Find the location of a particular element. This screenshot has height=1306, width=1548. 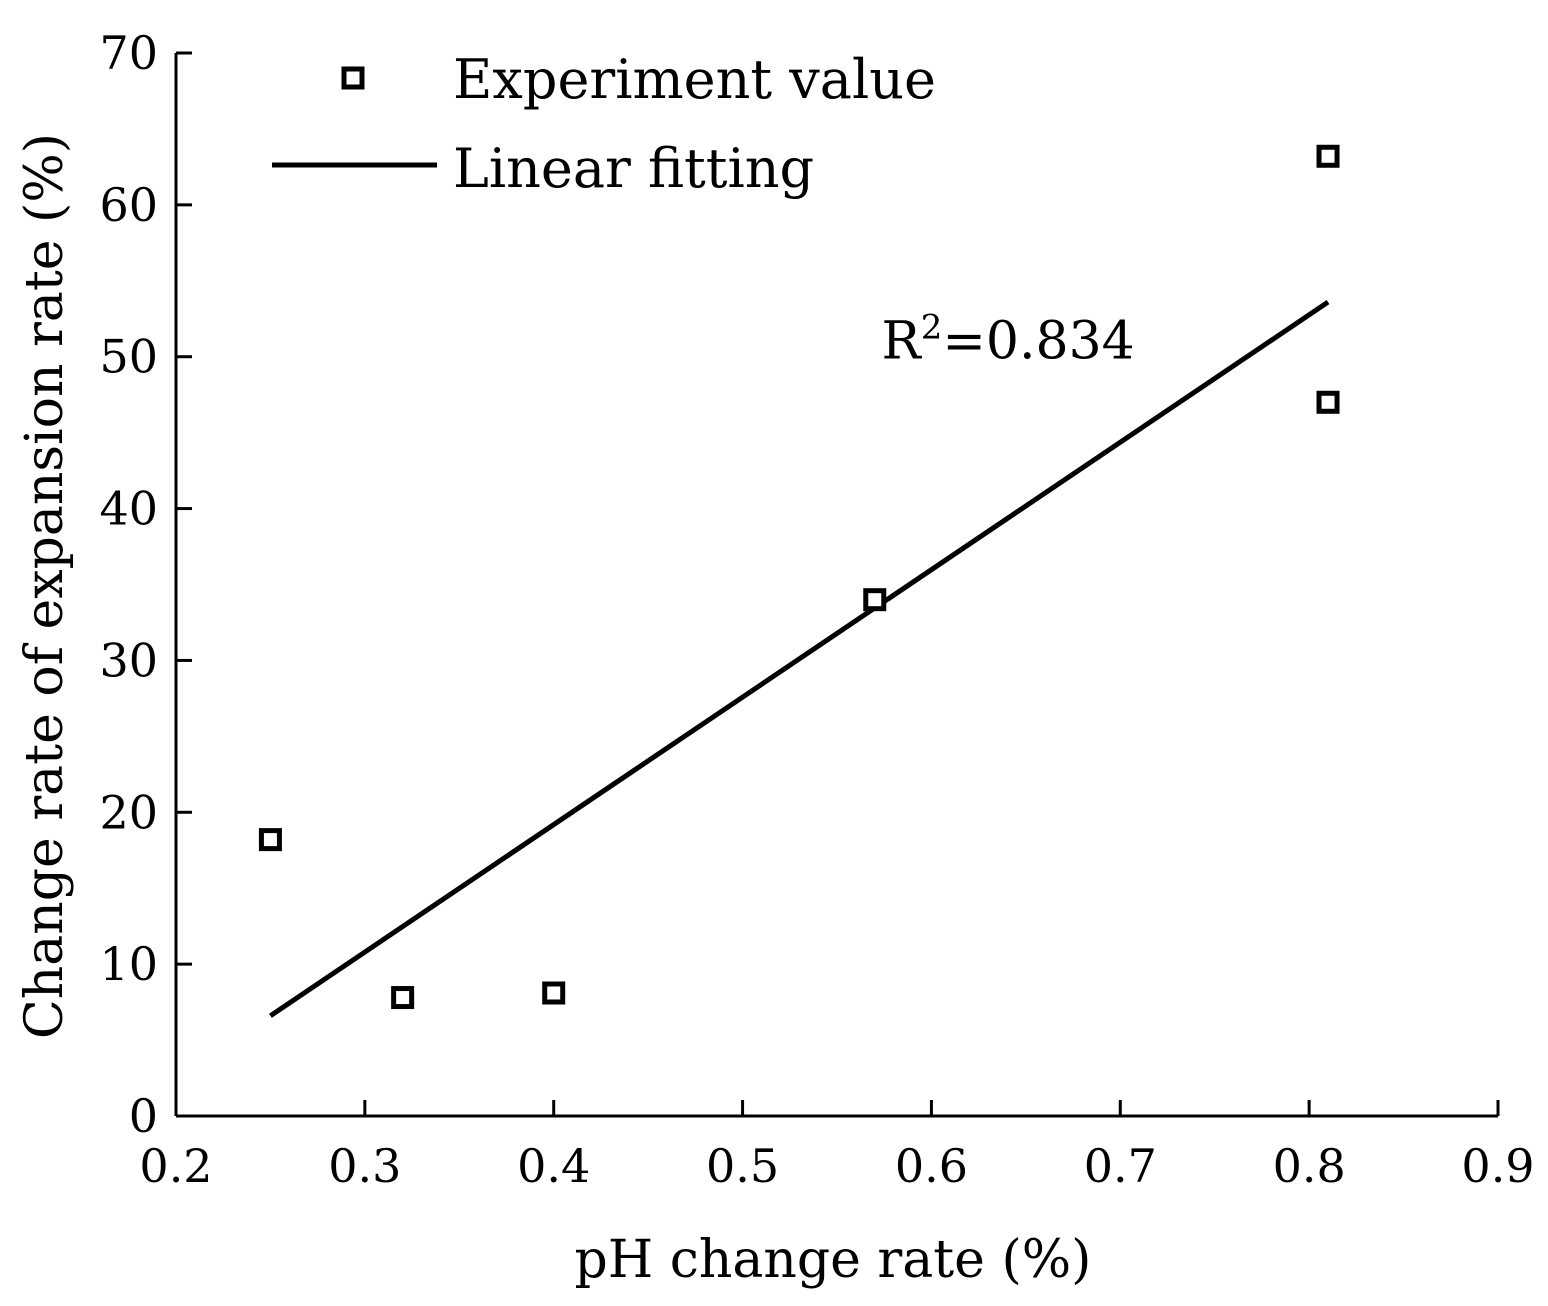

x-tick-label: 0.3 is located at coordinates (364, 1166).